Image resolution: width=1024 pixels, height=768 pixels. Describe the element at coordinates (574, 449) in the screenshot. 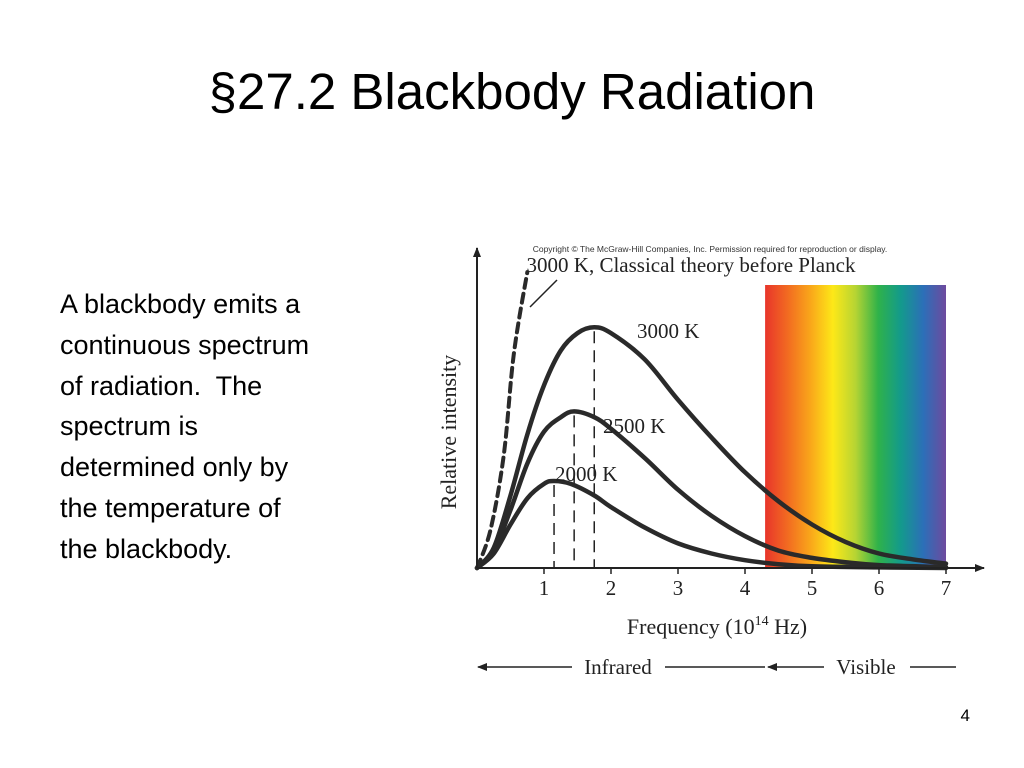

I see `peak-marker-lines` at that location.